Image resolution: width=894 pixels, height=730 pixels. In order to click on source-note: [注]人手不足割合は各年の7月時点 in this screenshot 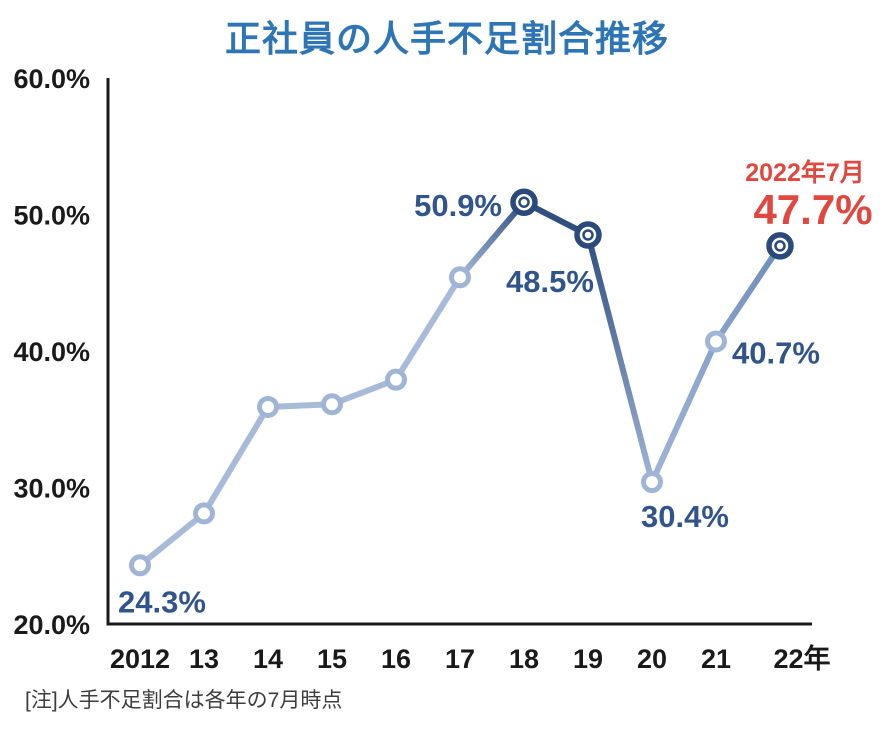, I will do `click(184, 700)`.